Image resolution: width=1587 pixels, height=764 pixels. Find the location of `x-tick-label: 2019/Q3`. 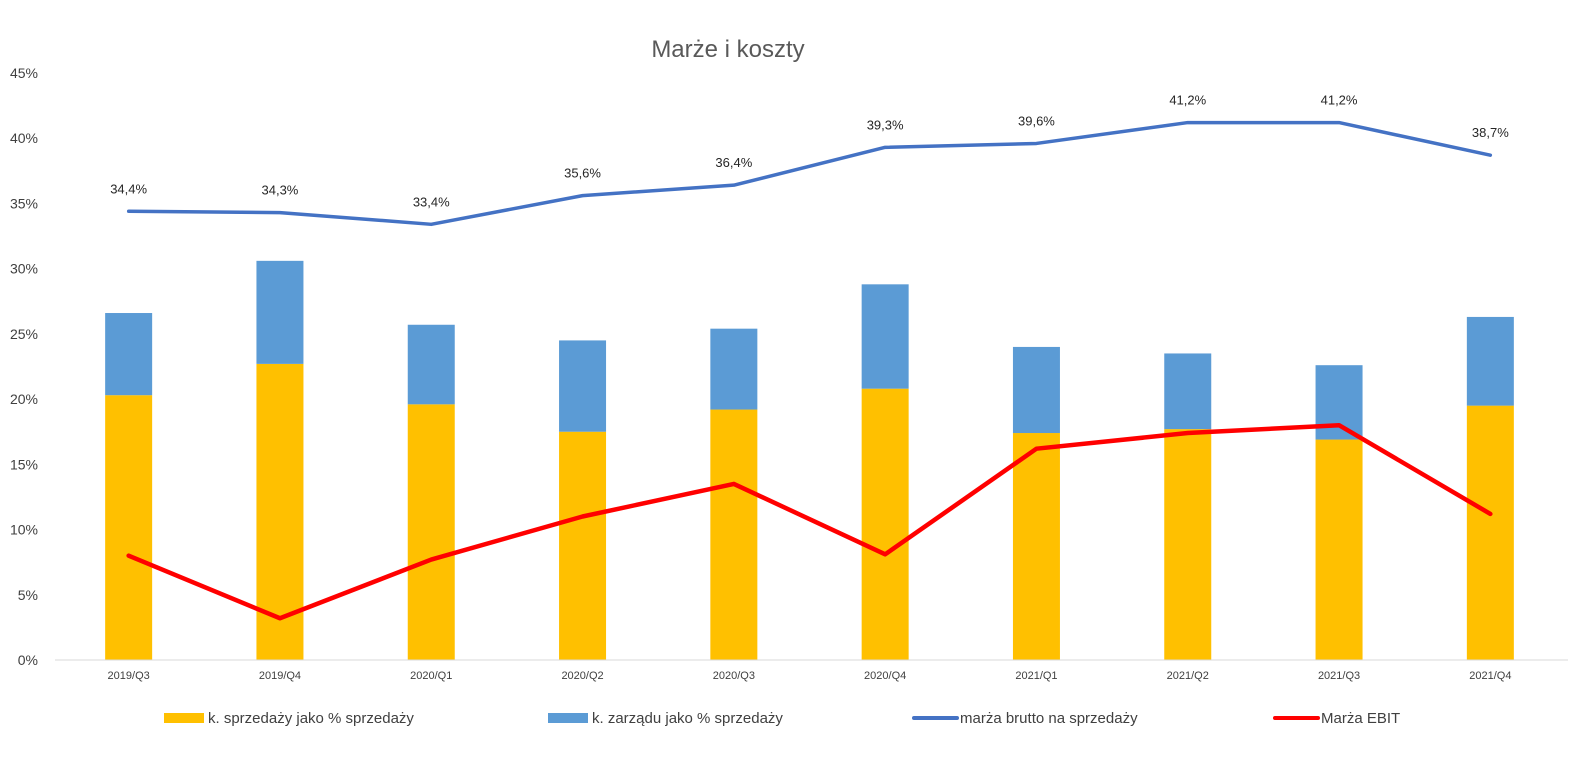

x-tick-label: 2019/Q3 is located at coordinates (129, 676).